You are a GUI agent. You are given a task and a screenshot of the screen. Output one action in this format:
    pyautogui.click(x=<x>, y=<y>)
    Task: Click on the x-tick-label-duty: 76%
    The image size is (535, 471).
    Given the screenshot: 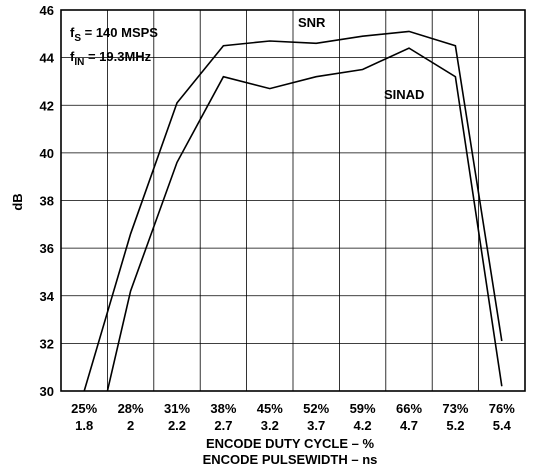 What is the action you would take?
    pyautogui.click(x=502, y=408)
    